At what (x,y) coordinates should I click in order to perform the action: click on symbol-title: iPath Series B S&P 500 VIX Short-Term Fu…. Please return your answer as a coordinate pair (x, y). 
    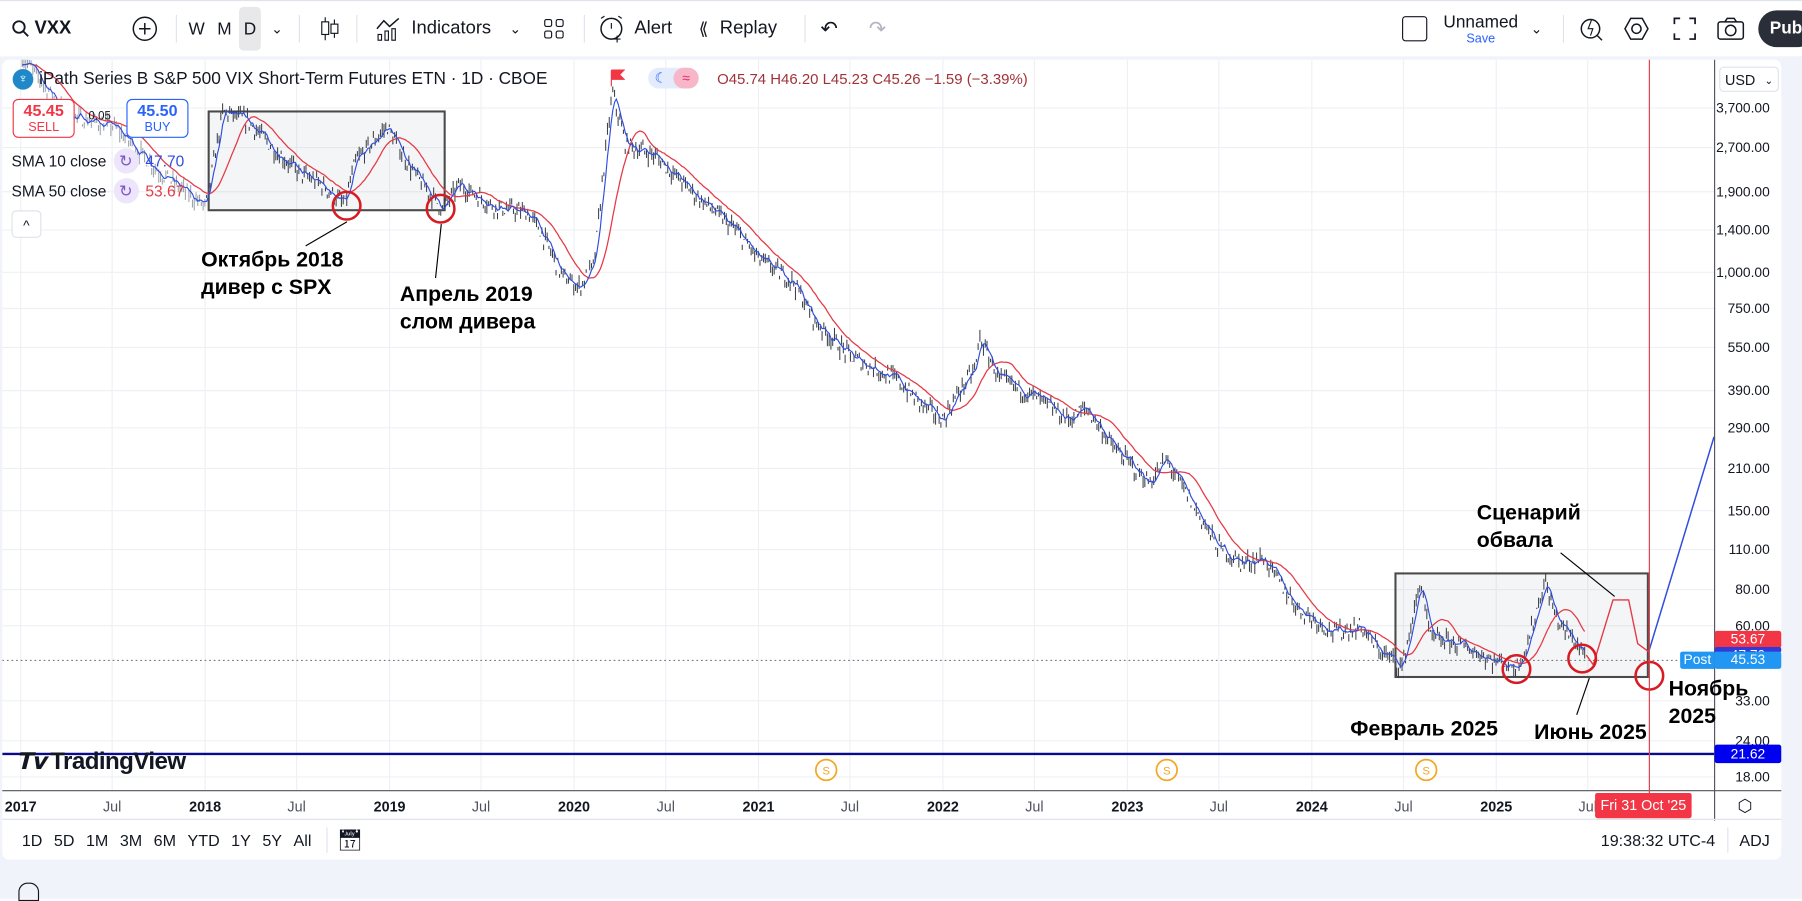
    Looking at the image, I should click on (293, 78).